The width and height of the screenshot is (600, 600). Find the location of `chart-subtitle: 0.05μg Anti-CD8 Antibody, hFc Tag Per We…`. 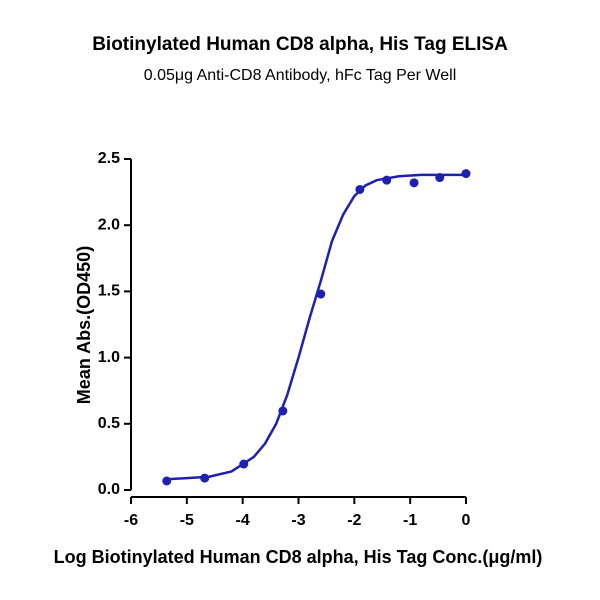

chart-subtitle: 0.05μg Anti-CD8 Antibody, hFc Tag Per We… is located at coordinates (300, 75).